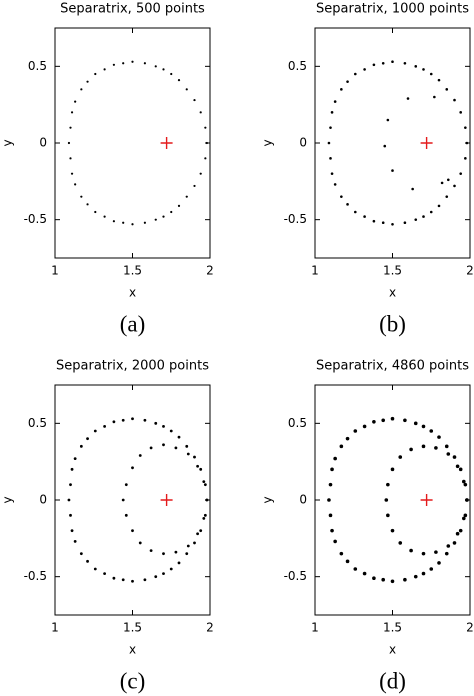 This screenshot has width=474, height=696. What do you see at coordinates (132, 9) in the screenshot?
I see `panel-title: Separatrix, 500 points` at bounding box center [132, 9].